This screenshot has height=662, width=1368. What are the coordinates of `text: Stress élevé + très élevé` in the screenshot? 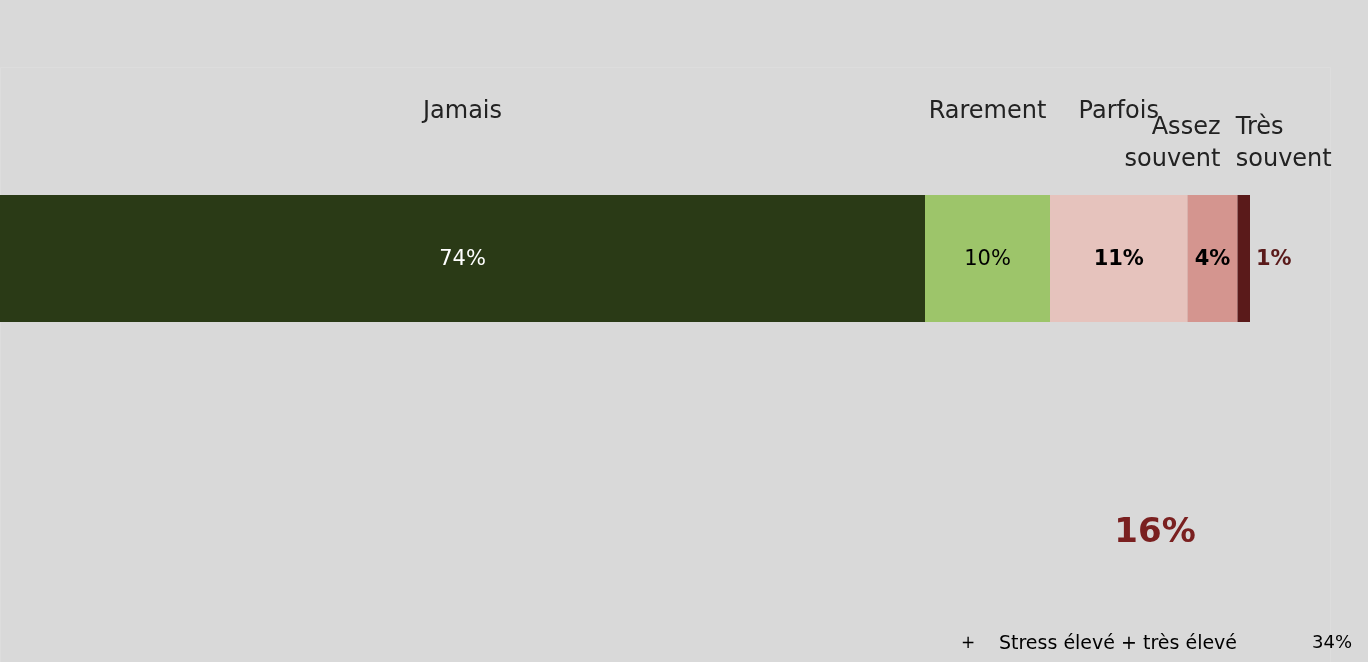 It's located at (1118, 642).